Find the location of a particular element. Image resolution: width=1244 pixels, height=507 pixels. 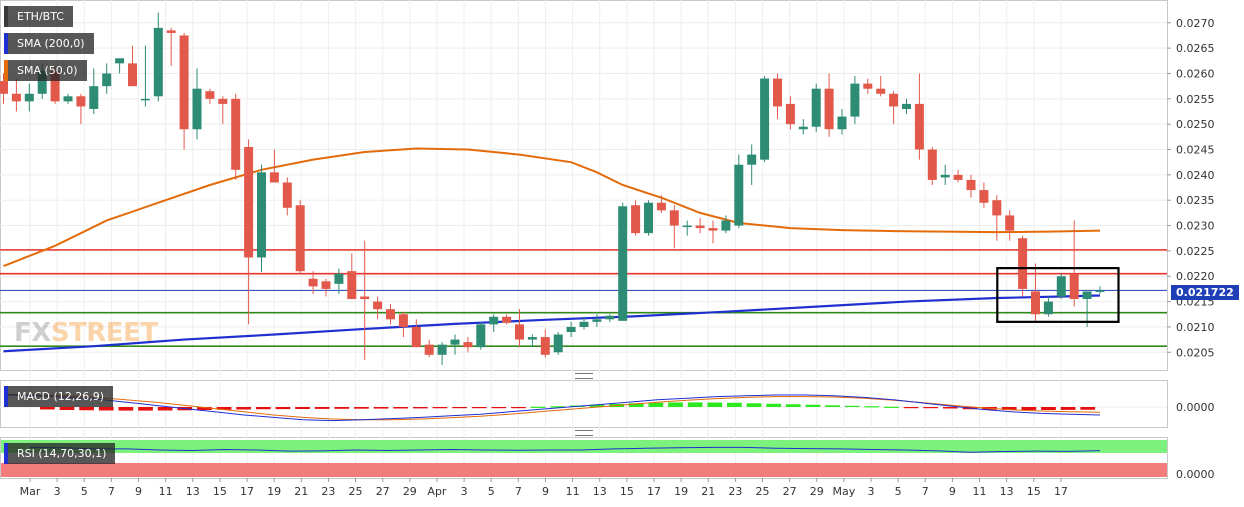

rsi-pane-resize-handle is located at coordinates (584, 433).